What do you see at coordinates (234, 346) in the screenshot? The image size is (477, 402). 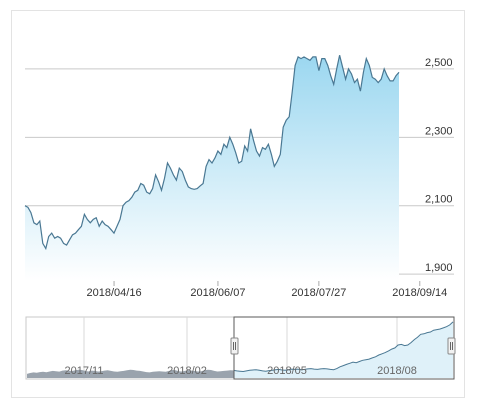 I see `navigator-left-handle` at bounding box center [234, 346].